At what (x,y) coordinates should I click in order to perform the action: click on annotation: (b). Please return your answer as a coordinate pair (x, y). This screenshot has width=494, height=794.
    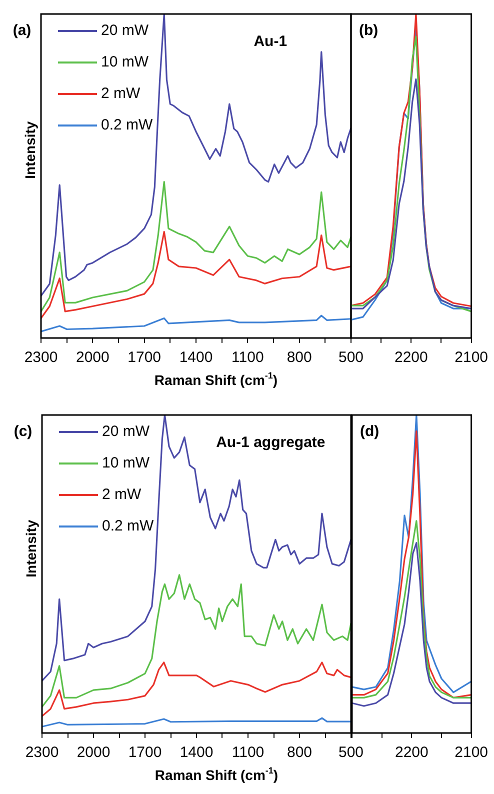
    Looking at the image, I should click on (368, 31).